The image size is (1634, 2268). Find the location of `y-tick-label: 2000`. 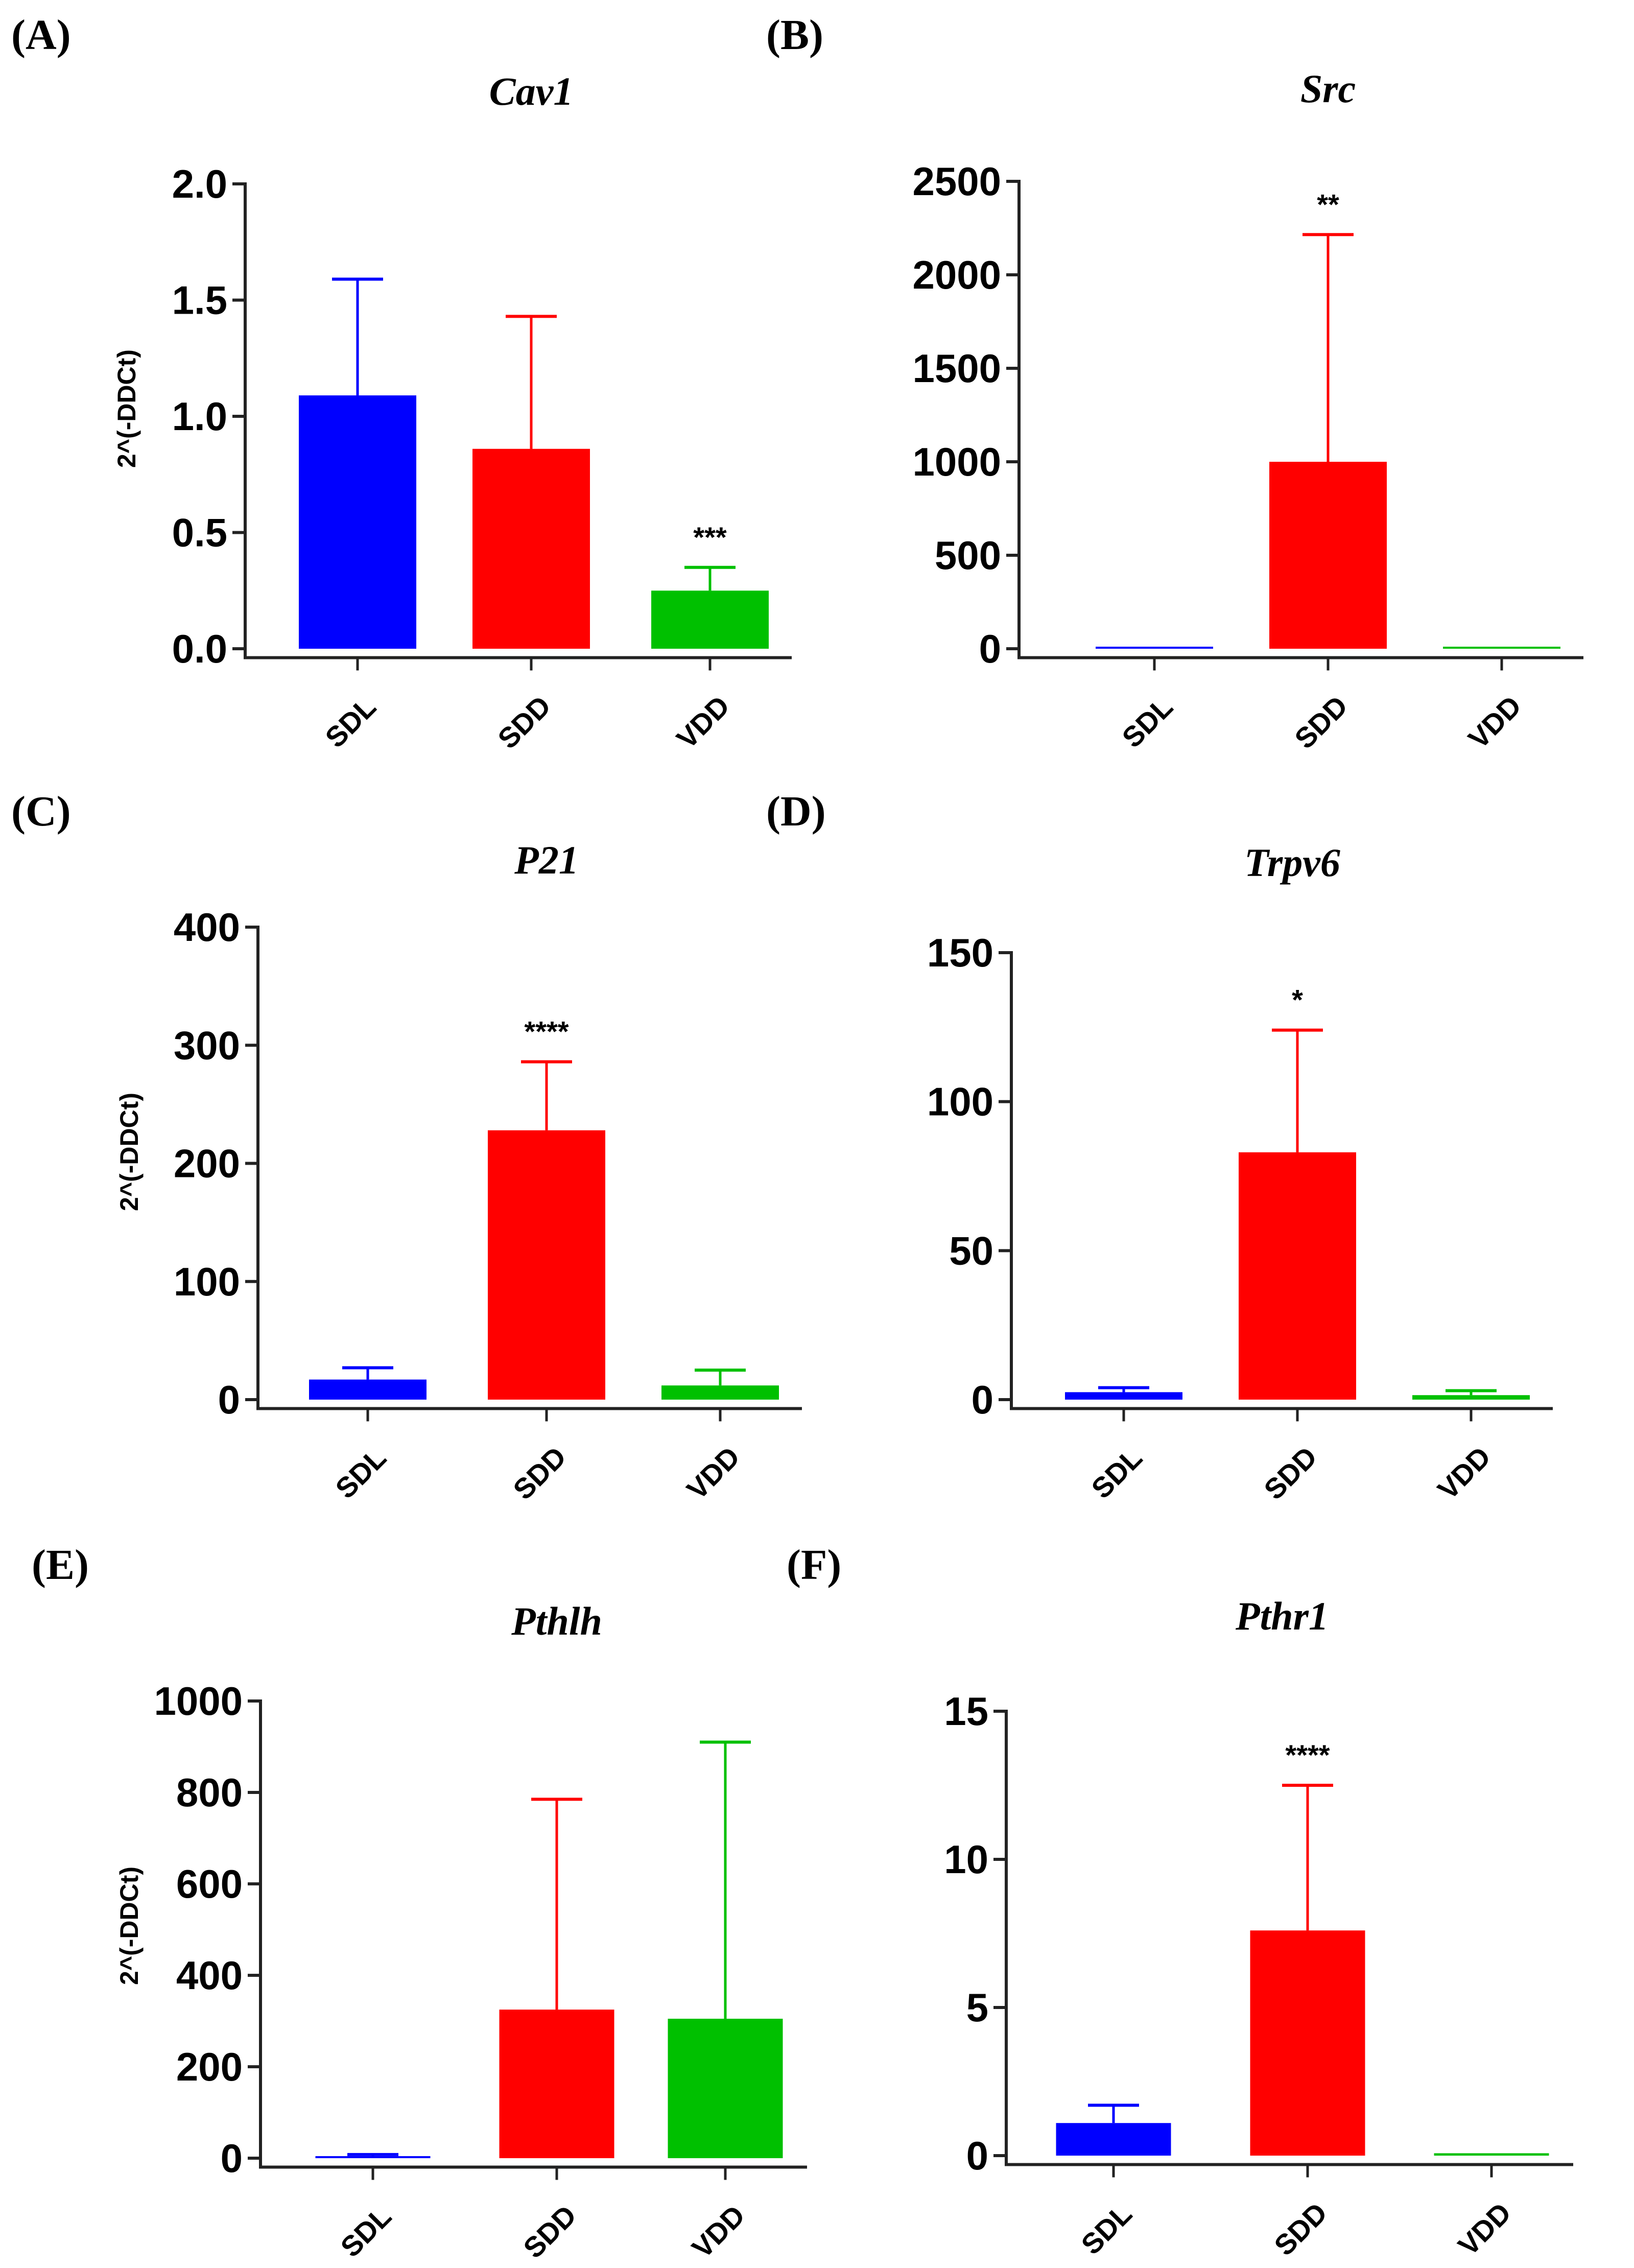

y-tick-label: 2000 is located at coordinates (956, 274).